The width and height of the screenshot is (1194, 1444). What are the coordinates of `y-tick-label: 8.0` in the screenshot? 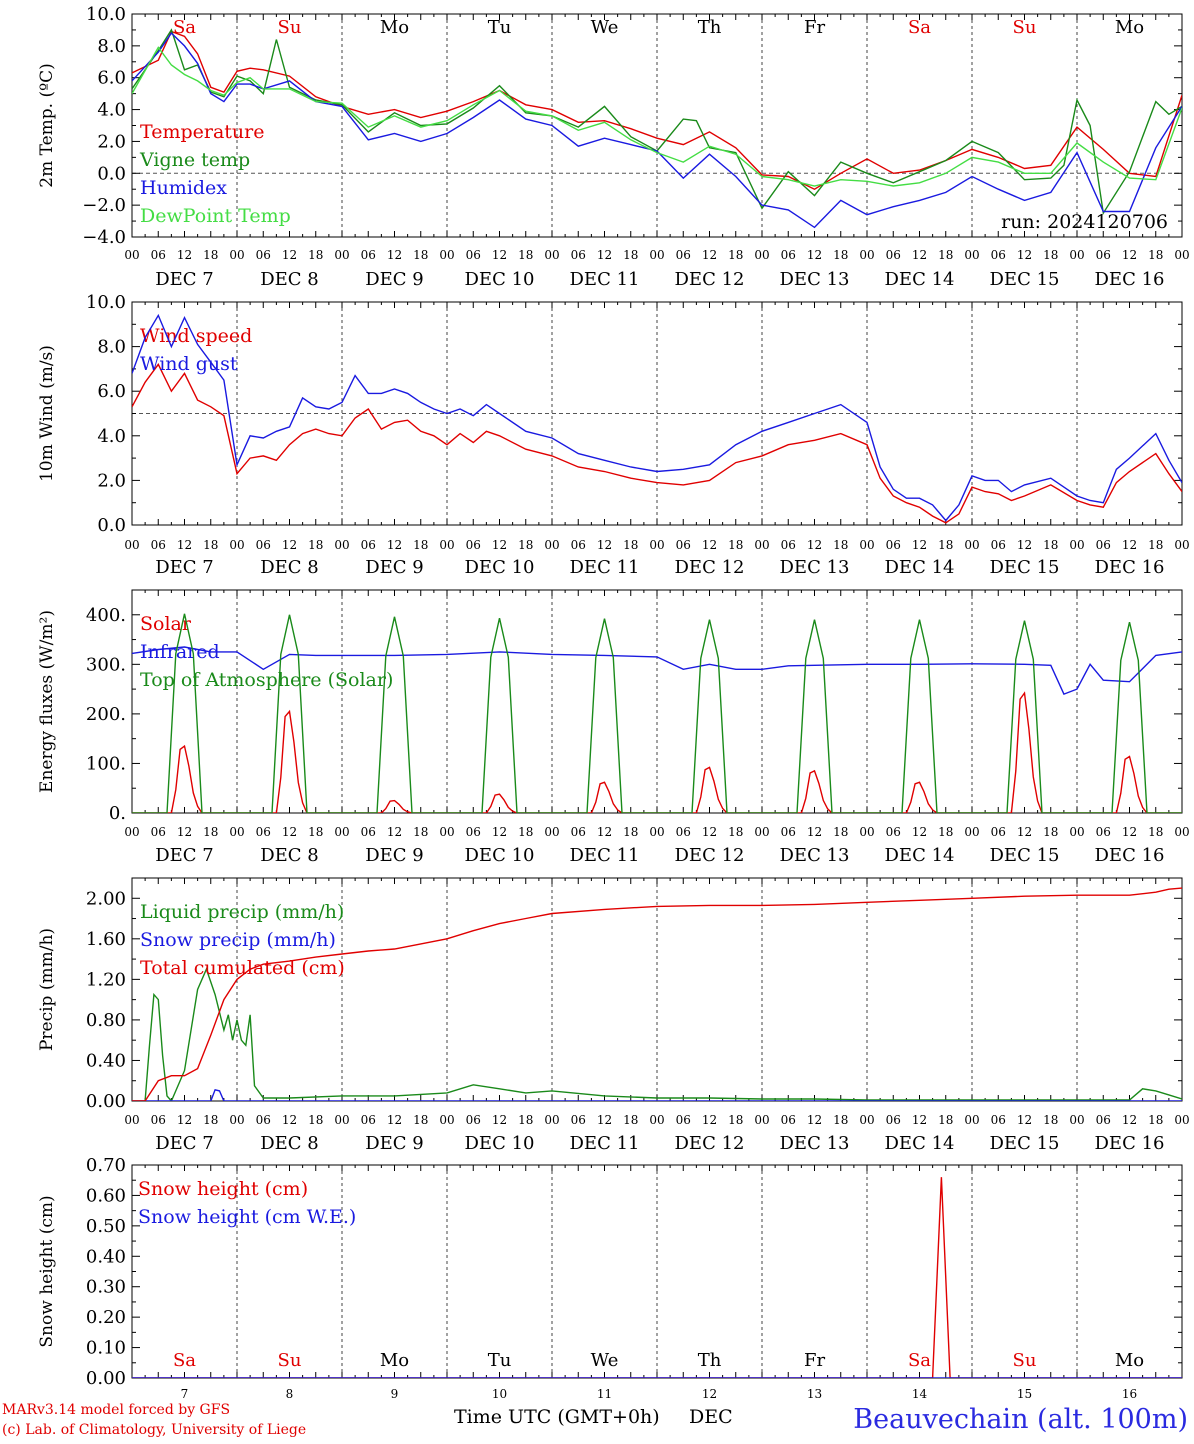 It's located at (111, 46).